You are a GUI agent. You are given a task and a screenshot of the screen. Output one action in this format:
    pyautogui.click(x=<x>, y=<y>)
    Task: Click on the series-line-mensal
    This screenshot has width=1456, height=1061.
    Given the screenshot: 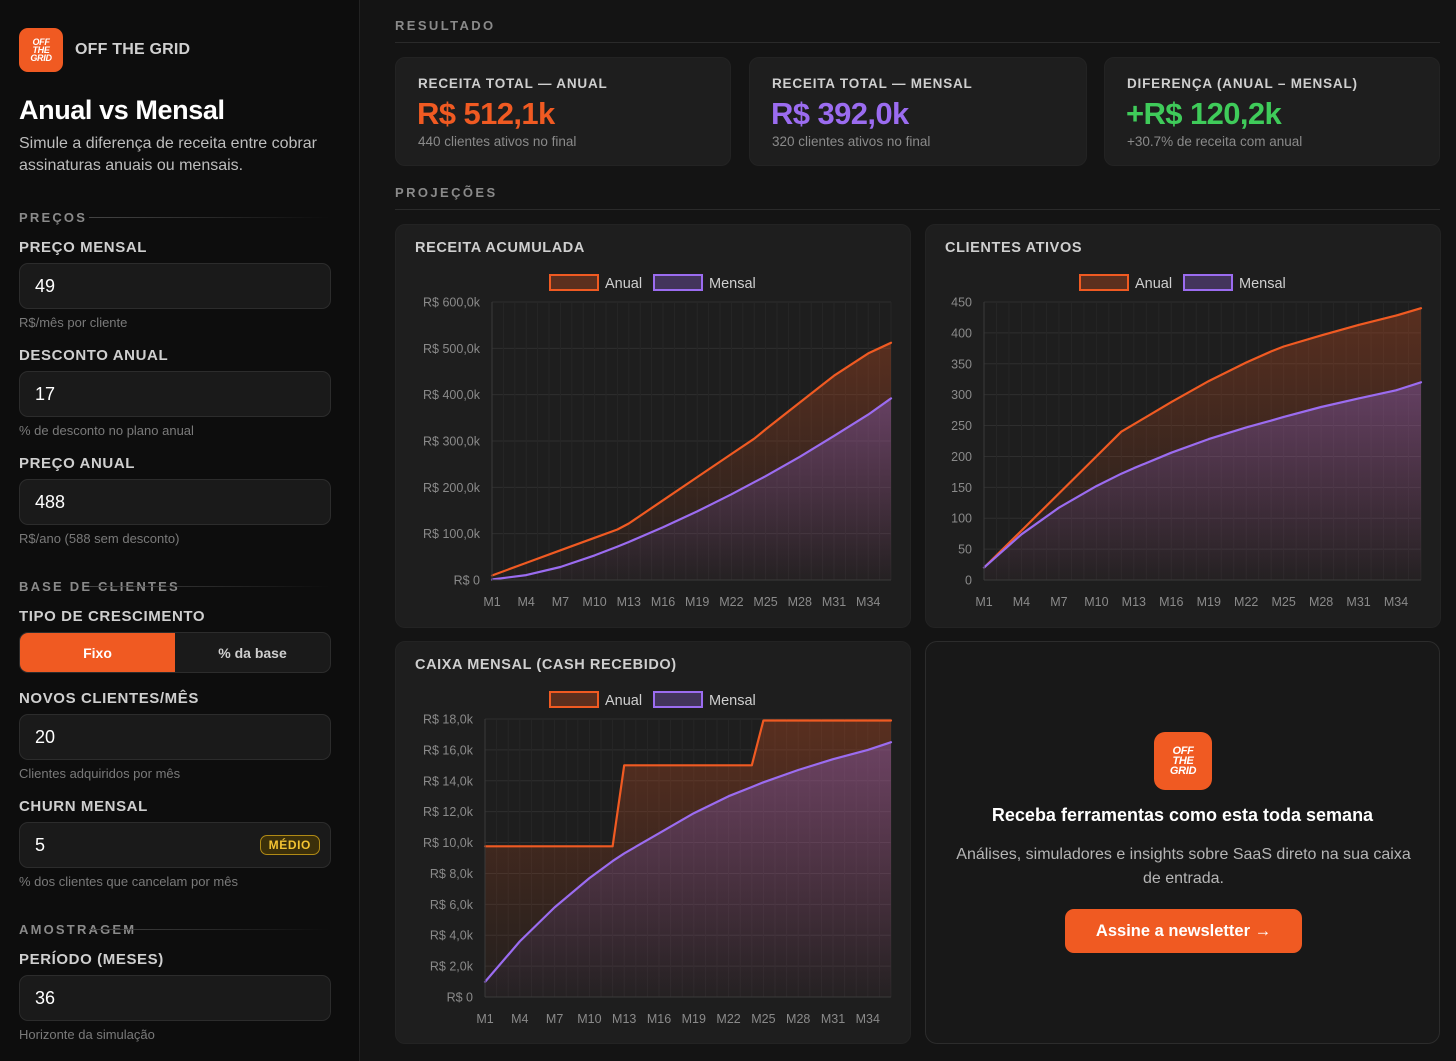 What is the action you would take?
    pyautogui.click(x=1202, y=475)
    